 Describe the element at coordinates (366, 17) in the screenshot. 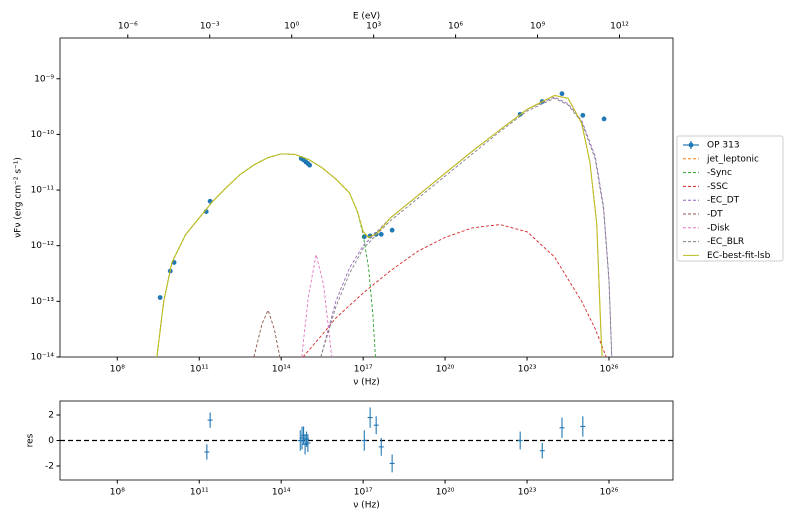

I see `x2-axis-label: E (eV)` at that location.